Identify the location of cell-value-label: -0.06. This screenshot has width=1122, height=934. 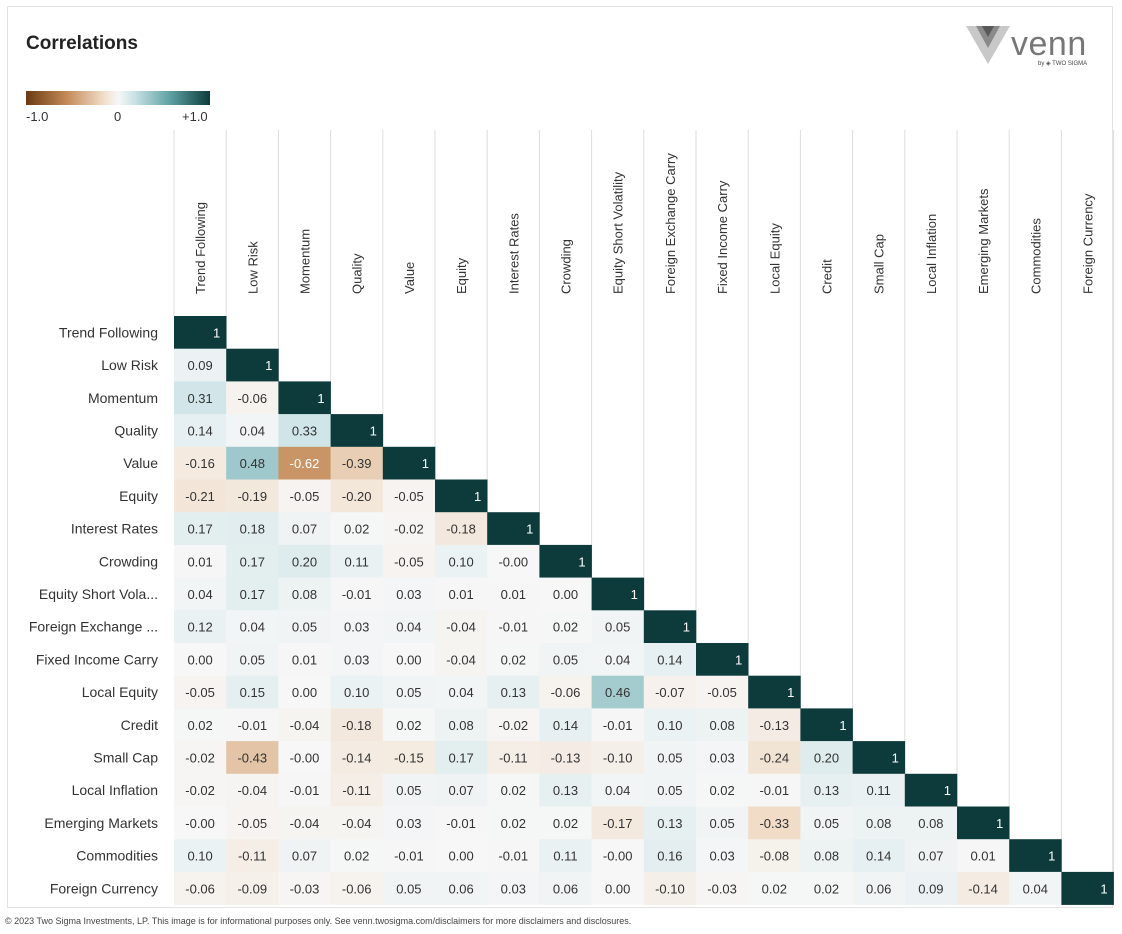
(566, 692).